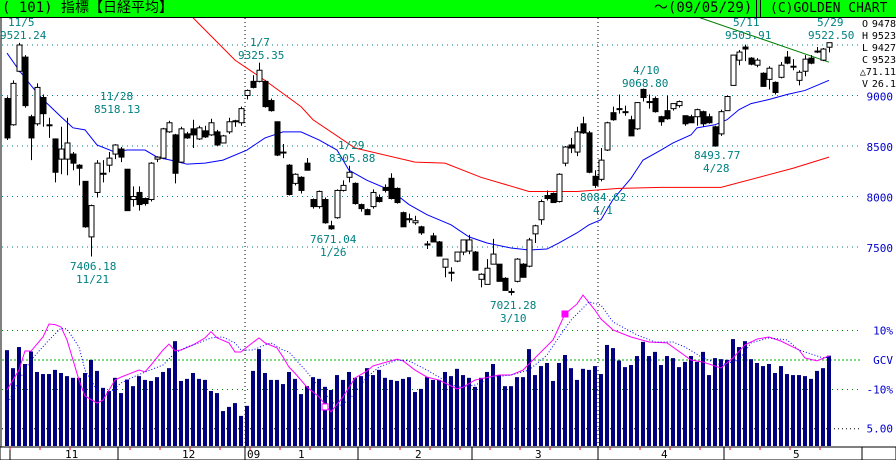 The width and height of the screenshot is (896, 460). I want to click on axis-labels: 9000 8500 8000 7500 10% GCV -10% 5.00, so click(880, 263).